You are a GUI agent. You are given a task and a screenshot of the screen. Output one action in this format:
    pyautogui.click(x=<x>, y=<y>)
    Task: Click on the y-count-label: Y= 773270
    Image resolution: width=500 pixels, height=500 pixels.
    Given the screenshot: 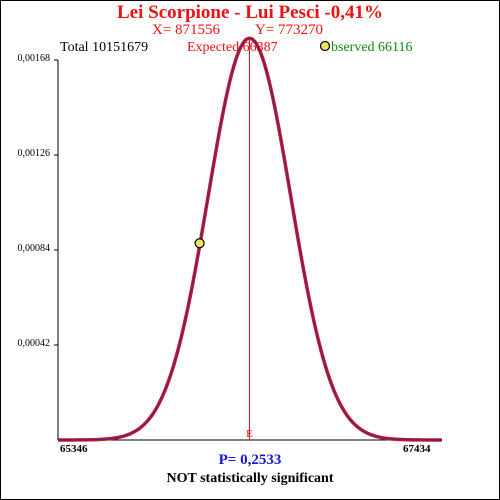 What is the action you would take?
    pyautogui.click(x=289, y=30)
    